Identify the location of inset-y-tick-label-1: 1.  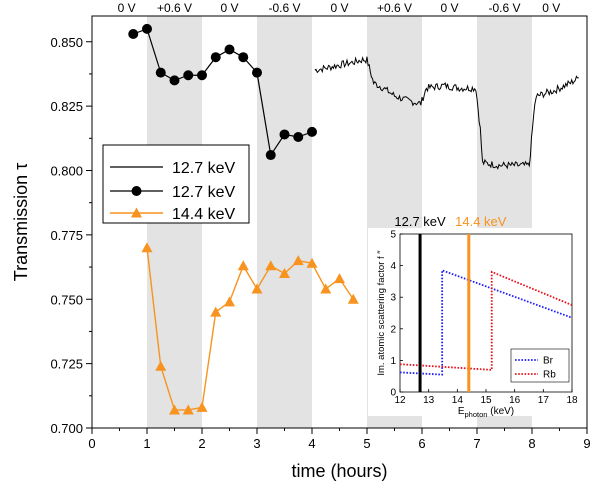
(393, 361).